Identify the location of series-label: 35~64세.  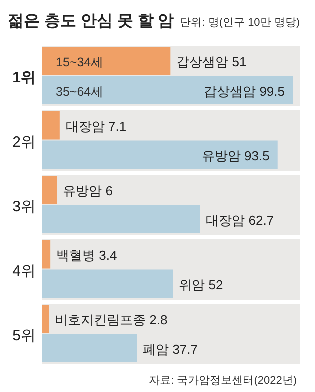
(80, 91).